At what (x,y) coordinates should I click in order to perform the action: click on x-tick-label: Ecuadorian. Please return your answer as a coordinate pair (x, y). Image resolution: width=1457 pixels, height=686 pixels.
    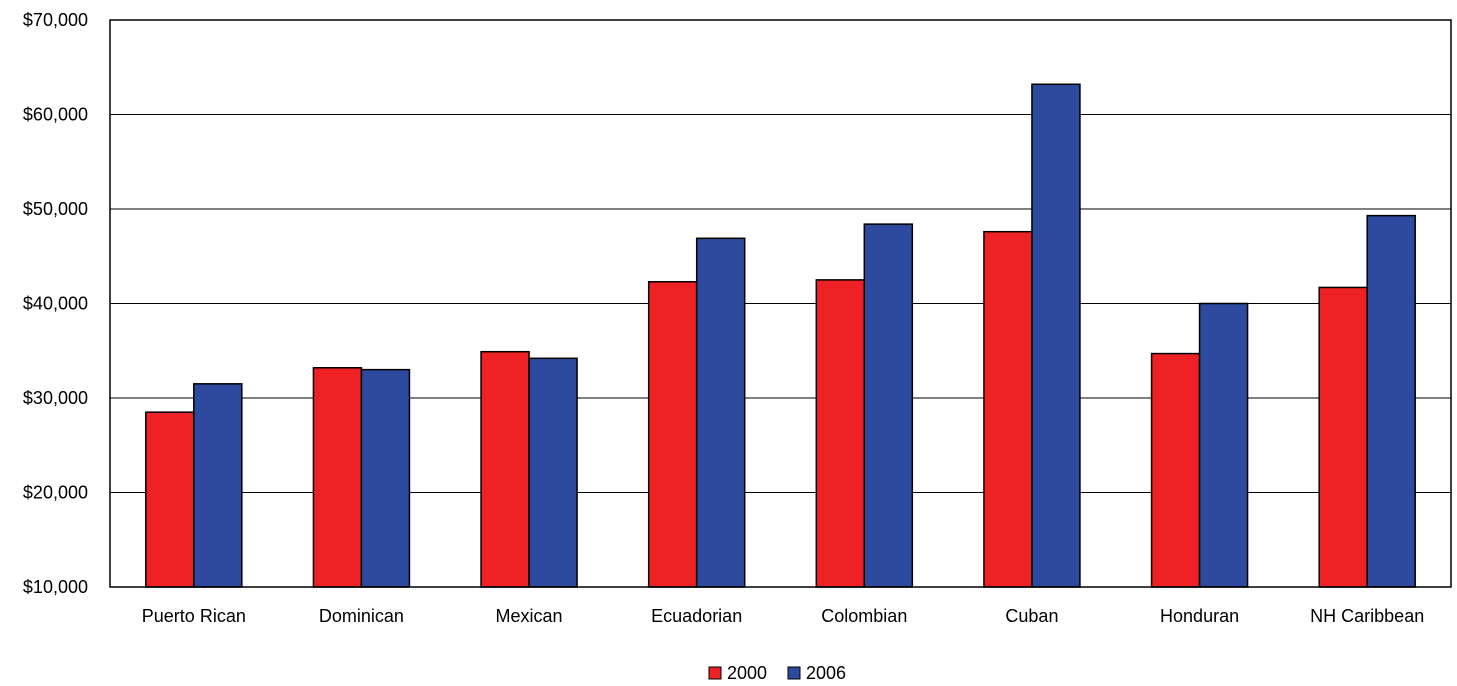
    Looking at the image, I should click on (696, 616).